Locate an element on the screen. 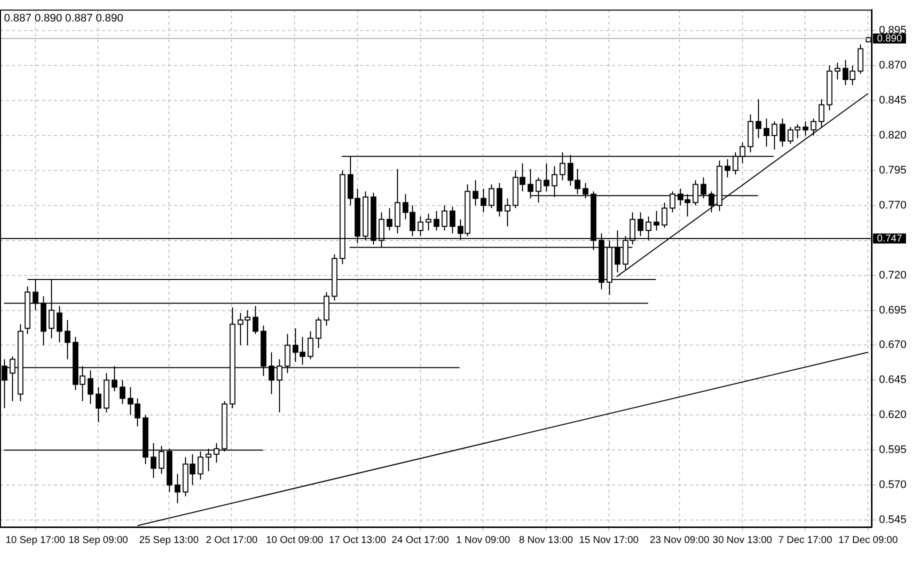 The image size is (922, 563). y-tick-label: 0.820 is located at coordinates (893, 135).